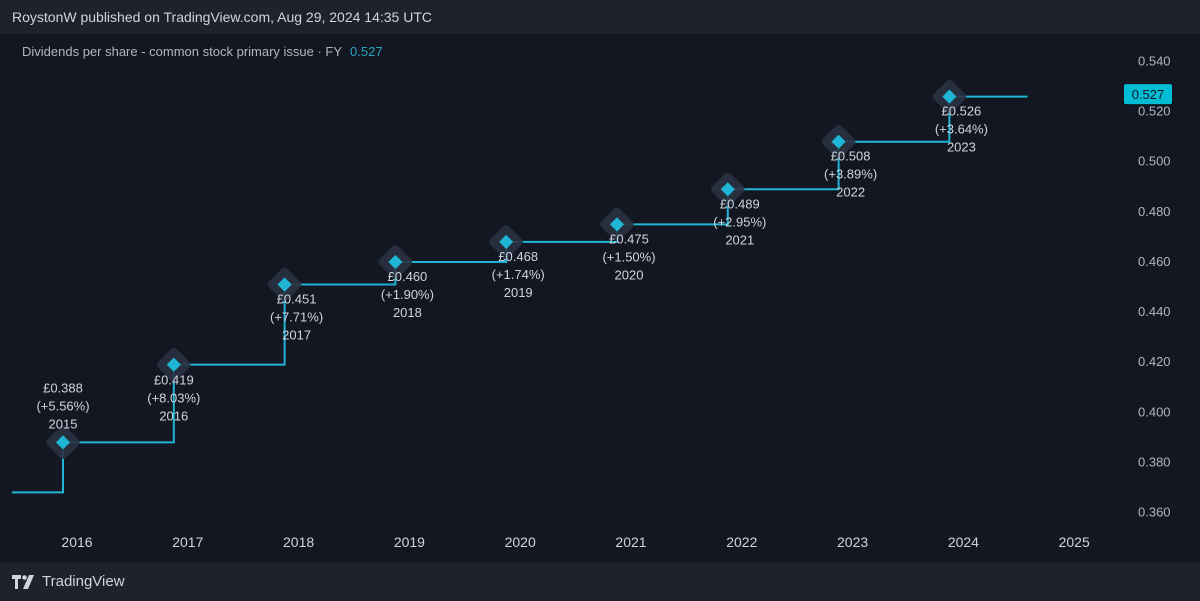 The width and height of the screenshot is (1200, 601). What do you see at coordinates (1154, 161) in the screenshot?
I see `y-tick-label: 0.500` at bounding box center [1154, 161].